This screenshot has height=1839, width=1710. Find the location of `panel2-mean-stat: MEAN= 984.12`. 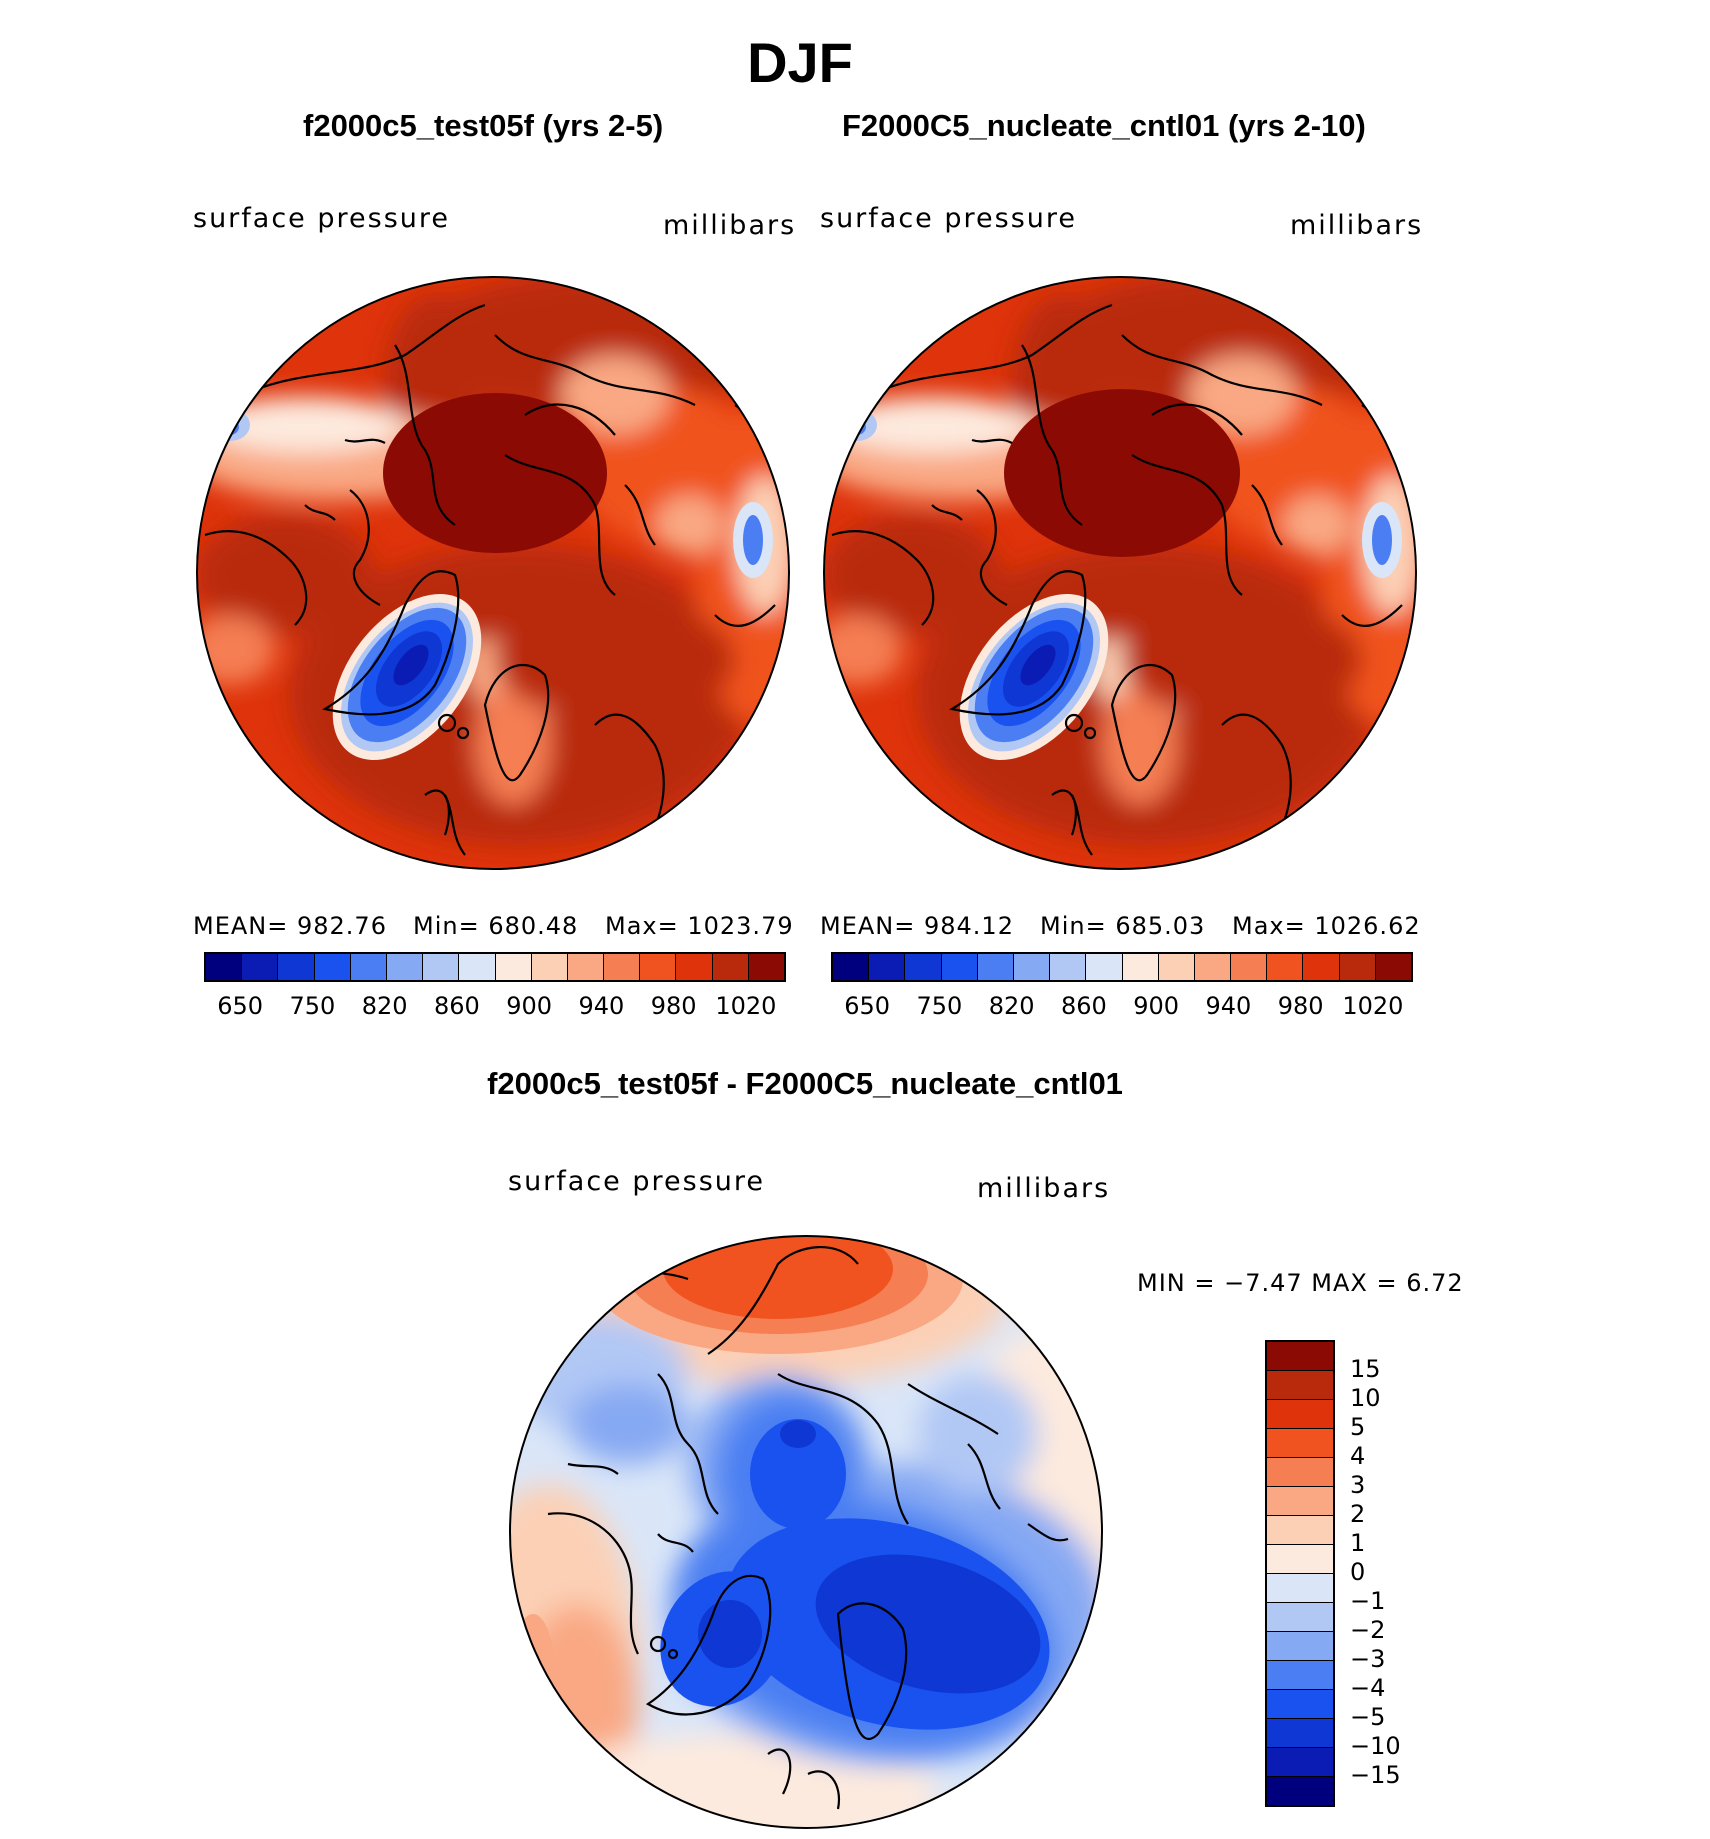

panel2-mean-stat: MEAN= 984.12 is located at coordinates (917, 926).